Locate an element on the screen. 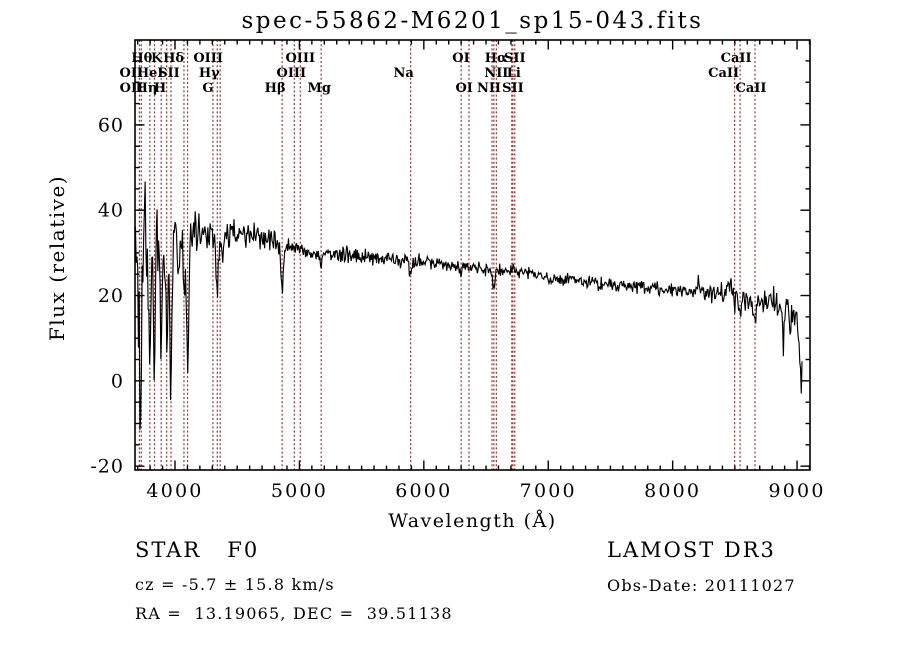 The width and height of the screenshot is (900, 649). spectral-line-label: HeI is located at coordinates (150, 73).